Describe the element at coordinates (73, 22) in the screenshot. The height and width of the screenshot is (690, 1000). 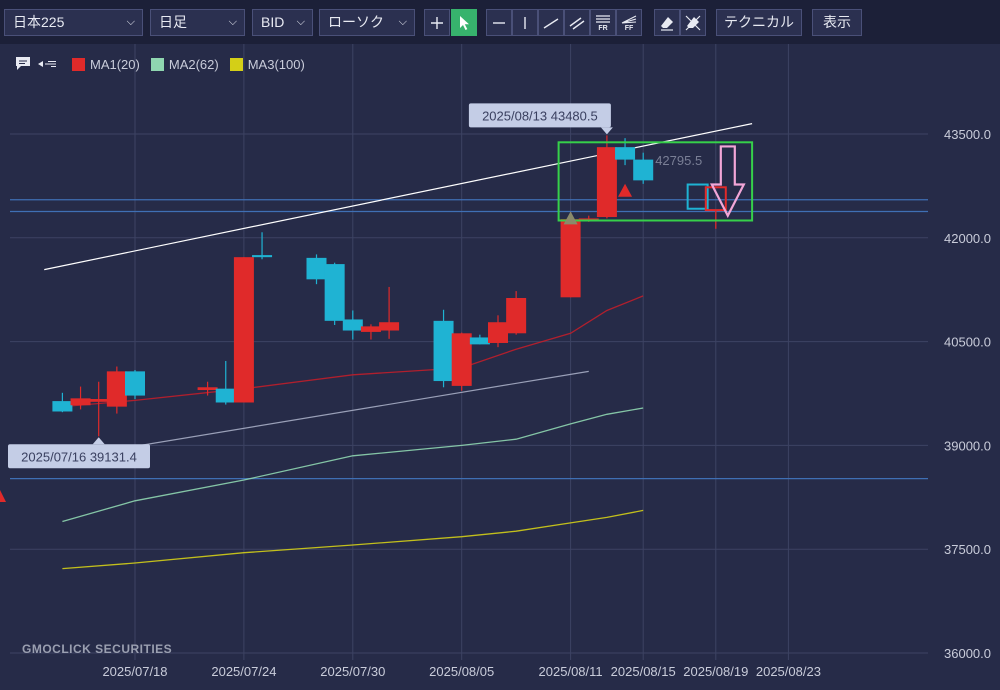
I see `symbol-select: 日本225 ⌵` at that location.